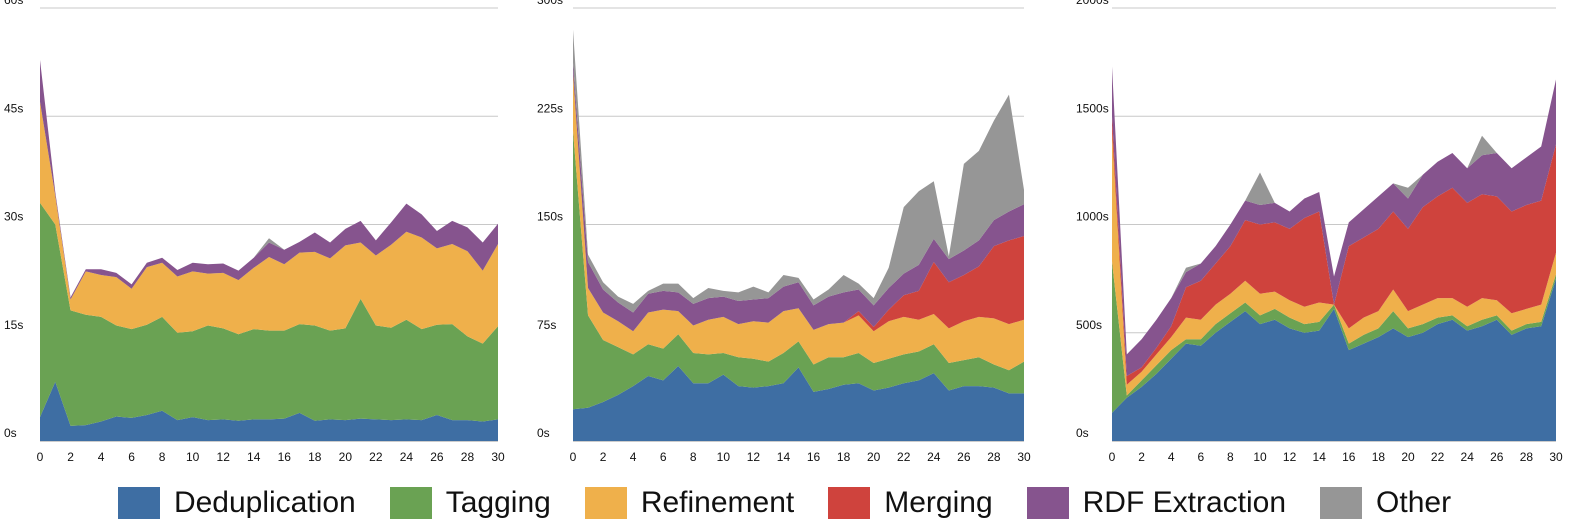  What do you see at coordinates (269, 411) in the screenshot?
I see `area-1-deduplication` at bounding box center [269, 411].